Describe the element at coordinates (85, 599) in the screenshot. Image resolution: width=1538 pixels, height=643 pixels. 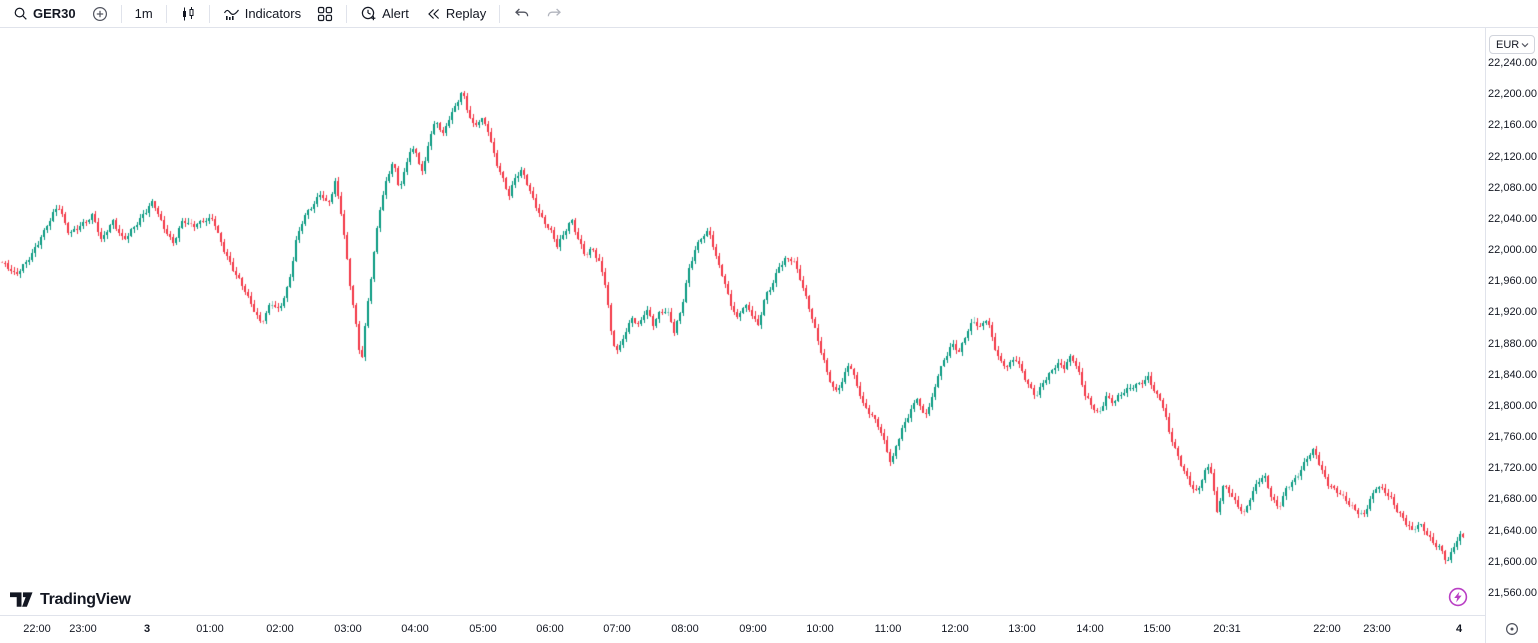
I see `tradingview-logo-text: TradingView` at that location.